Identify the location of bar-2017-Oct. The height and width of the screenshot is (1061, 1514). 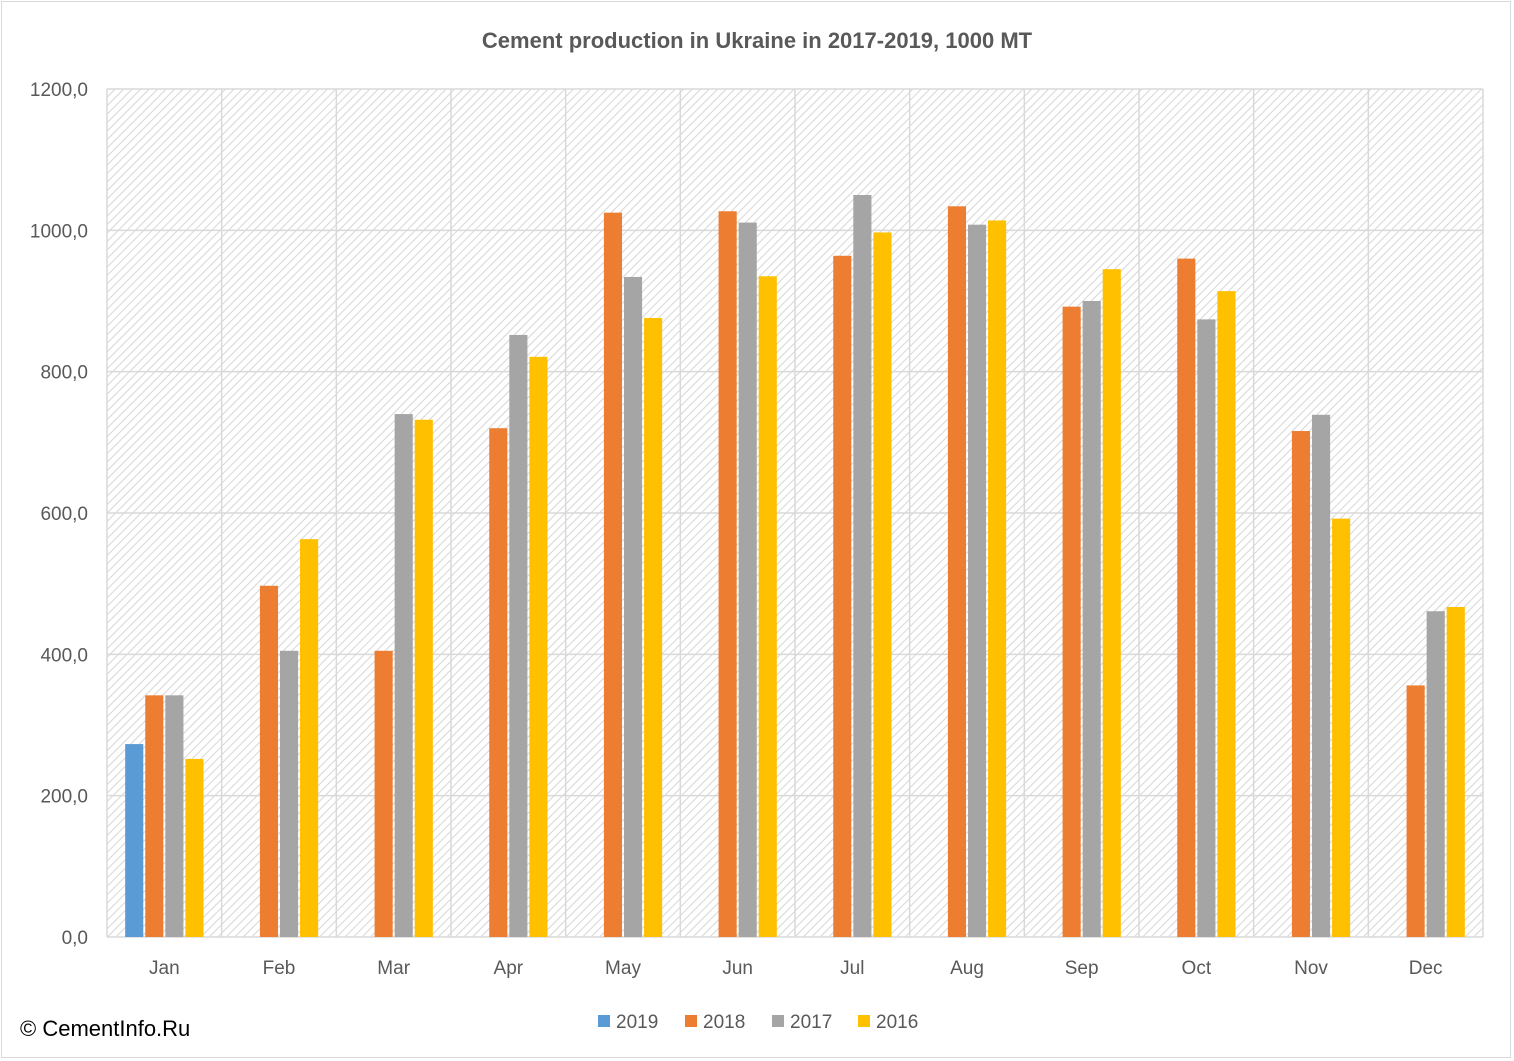
(1206, 628).